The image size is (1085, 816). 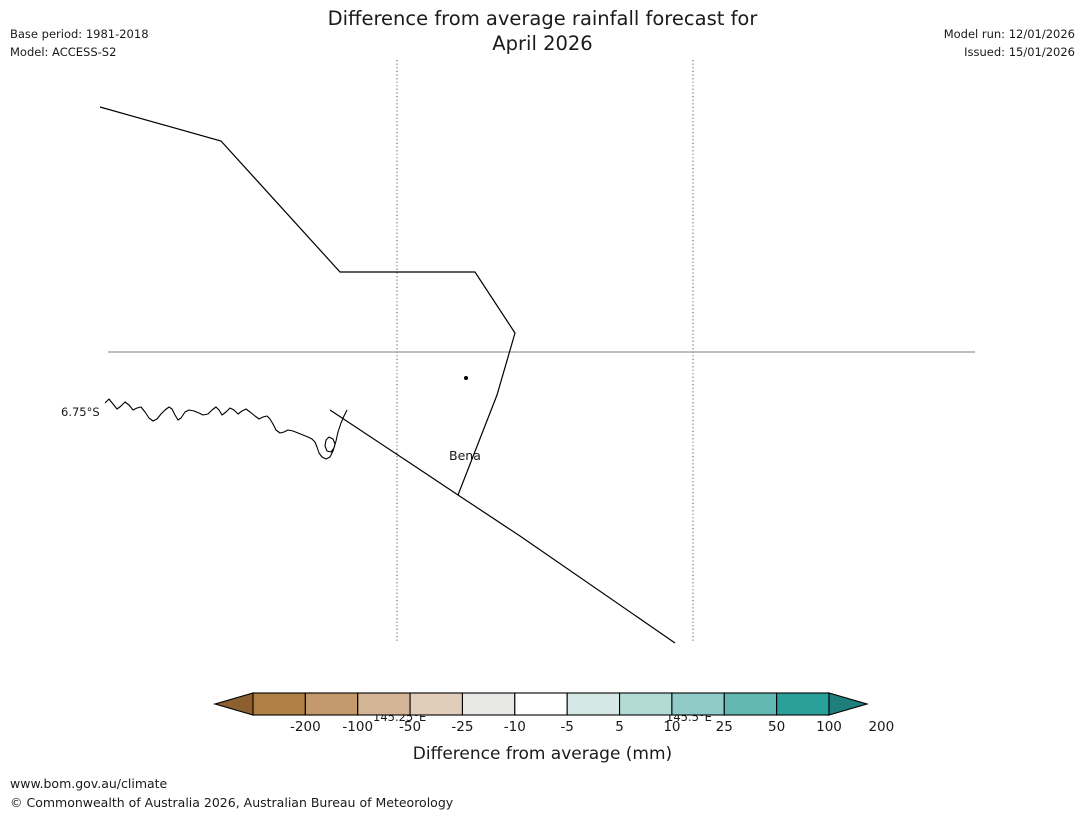 I want to click on colorbar-tick-label: -100, so click(x=358, y=727).